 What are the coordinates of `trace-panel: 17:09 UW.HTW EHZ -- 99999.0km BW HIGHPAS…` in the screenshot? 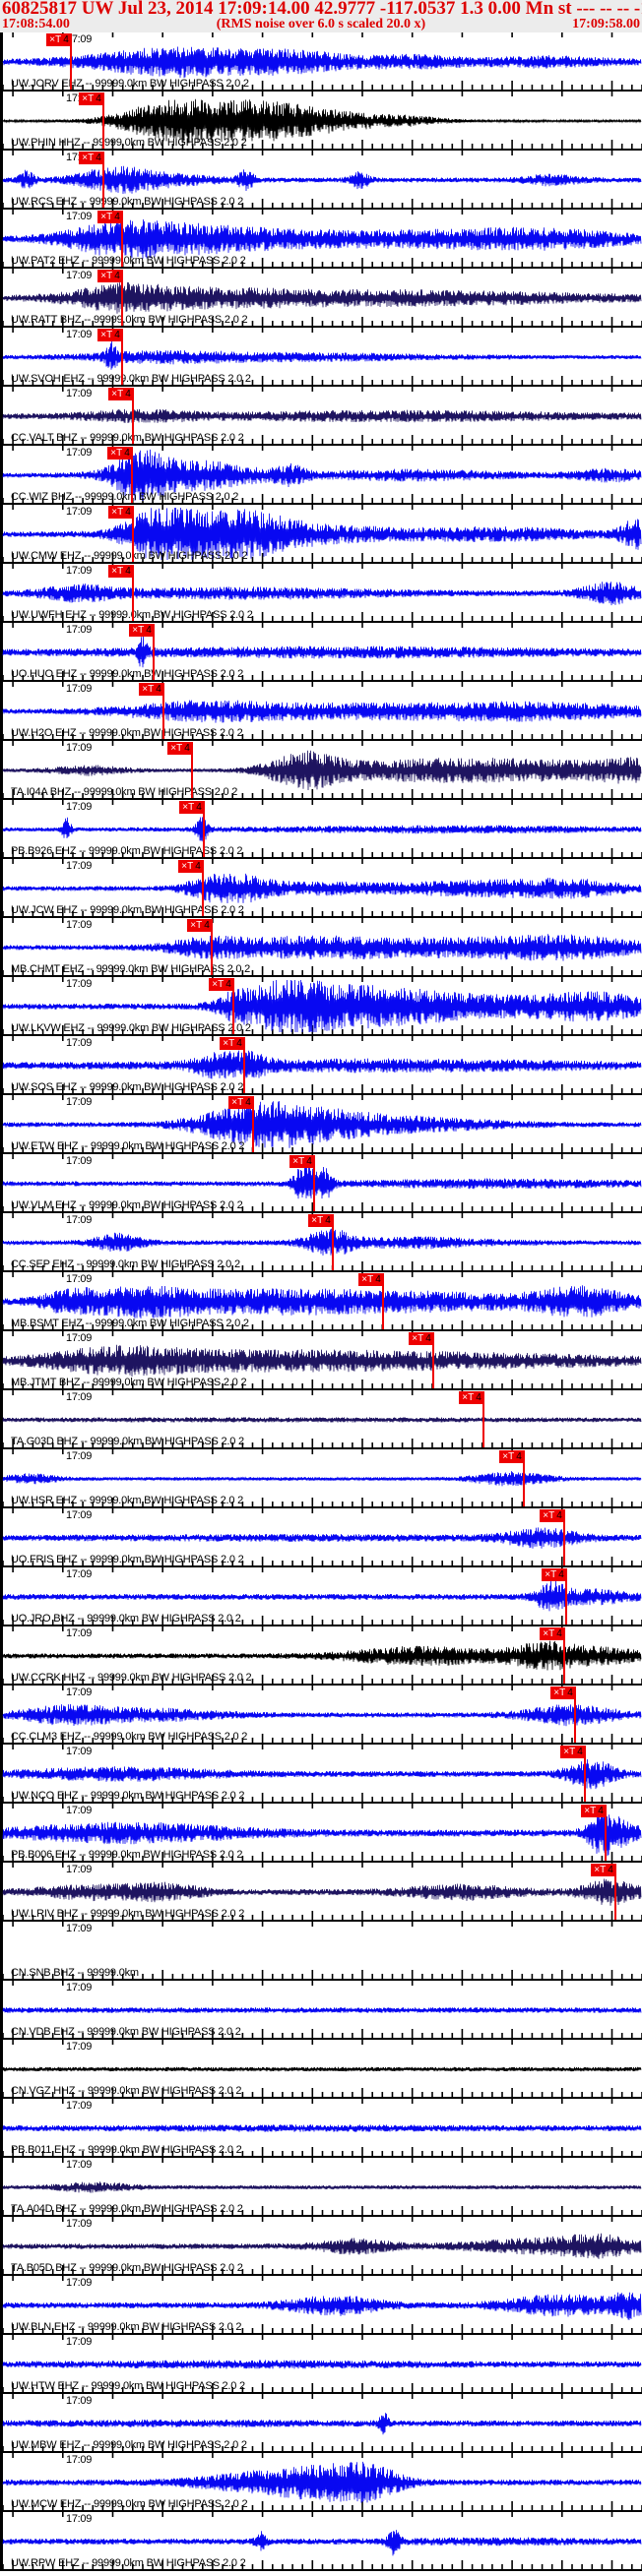 It's located at (321, 2364).